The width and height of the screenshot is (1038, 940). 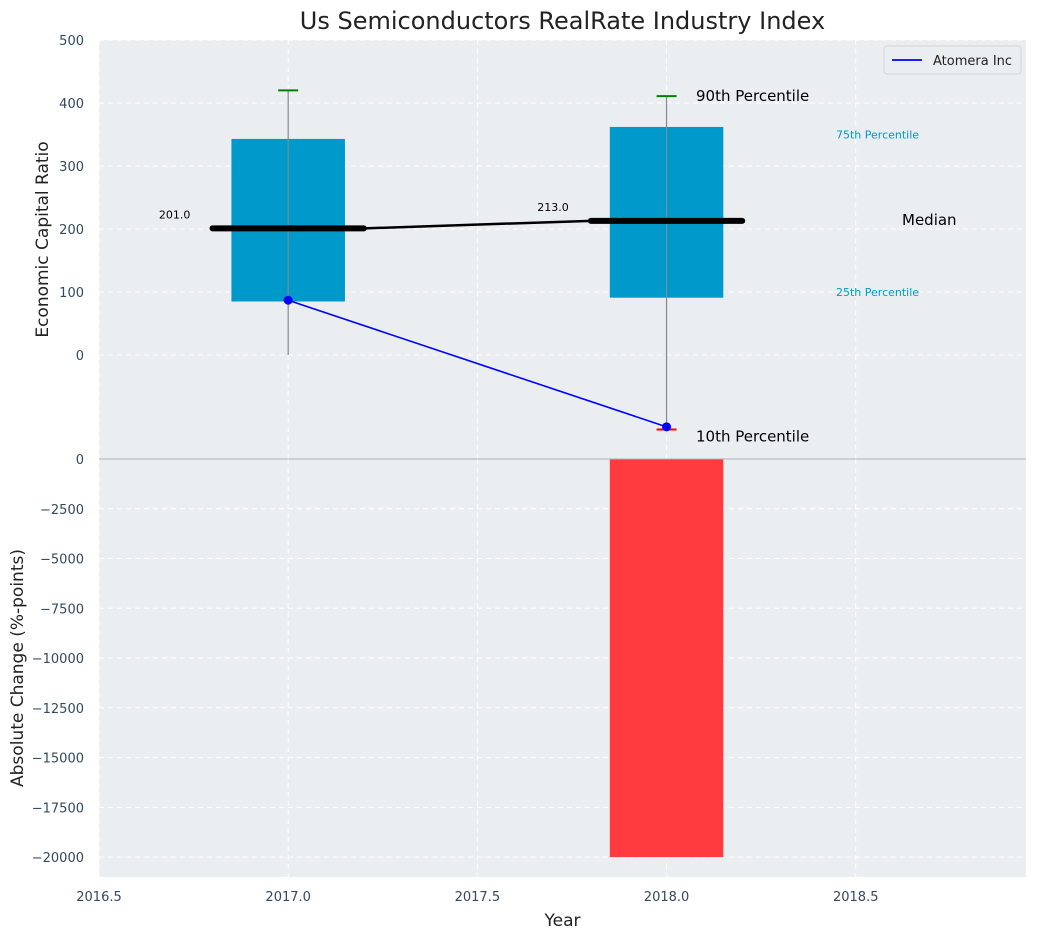 What do you see at coordinates (477, 363) in the screenshot?
I see `series-line-atomera` at bounding box center [477, 363].